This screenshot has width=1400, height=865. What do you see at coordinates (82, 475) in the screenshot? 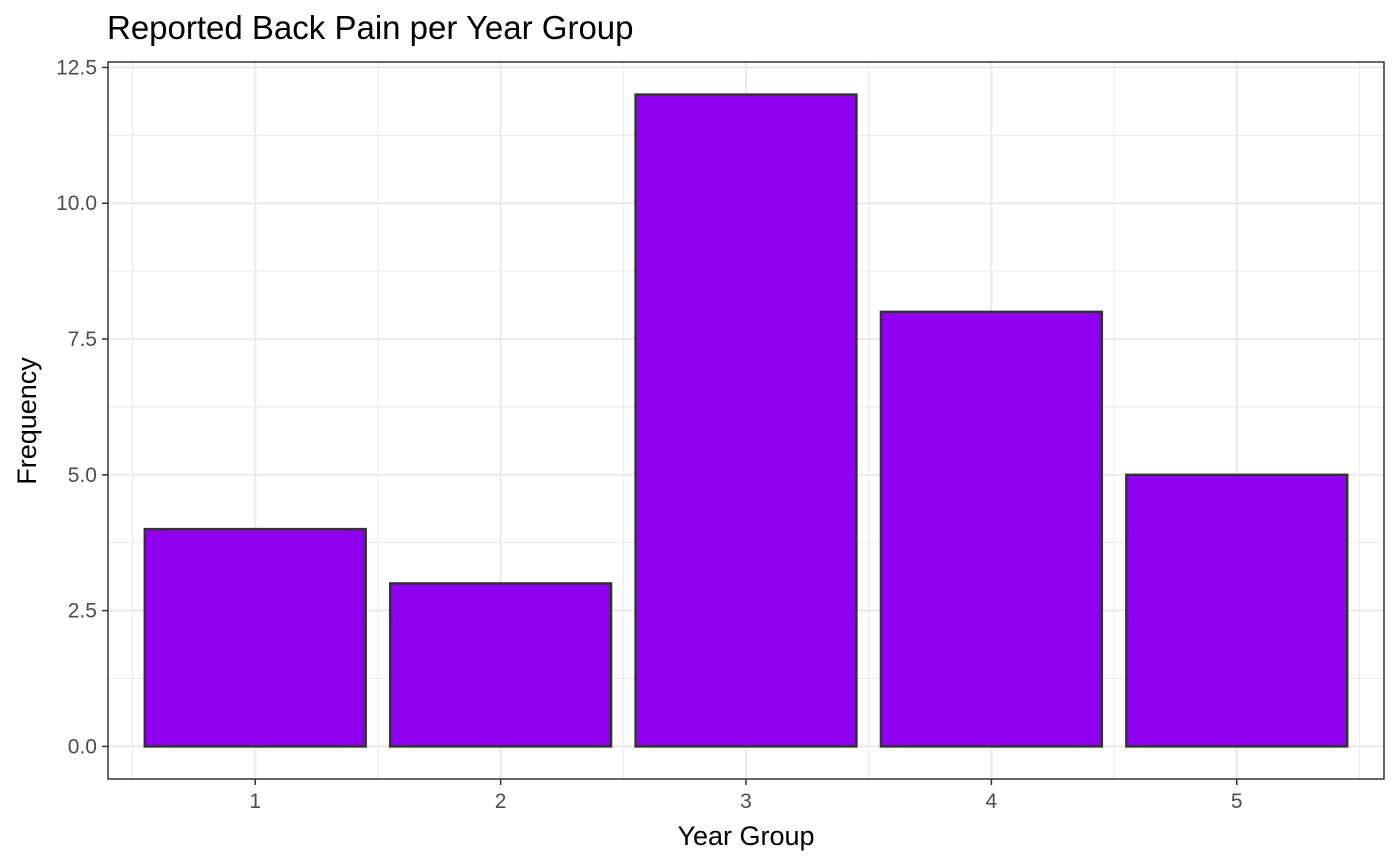
I see `y-tick-label: 5.0` at bounding box center [82, 475].